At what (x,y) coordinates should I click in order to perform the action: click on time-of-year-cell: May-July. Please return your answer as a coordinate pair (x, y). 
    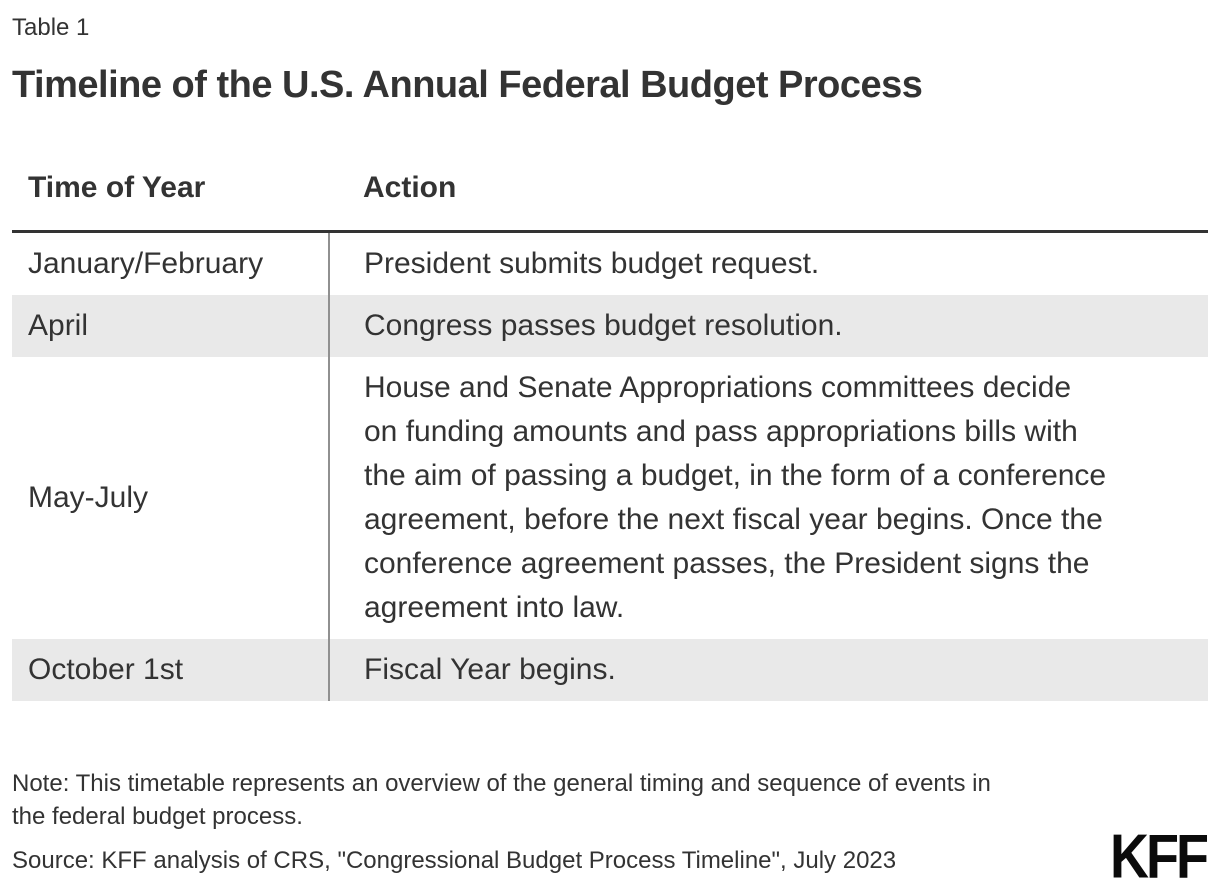
    Looking at the image, I should click on (88, 497).